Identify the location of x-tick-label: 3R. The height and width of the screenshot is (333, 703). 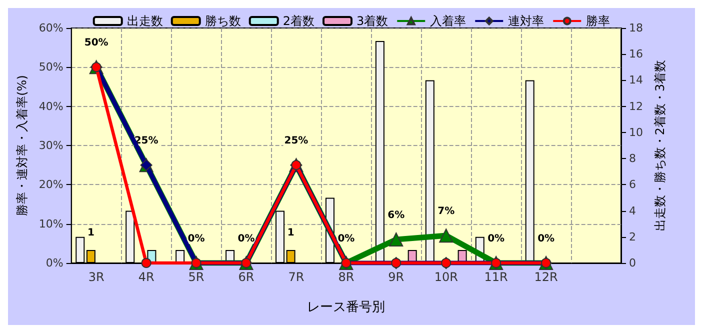
(96, 277).